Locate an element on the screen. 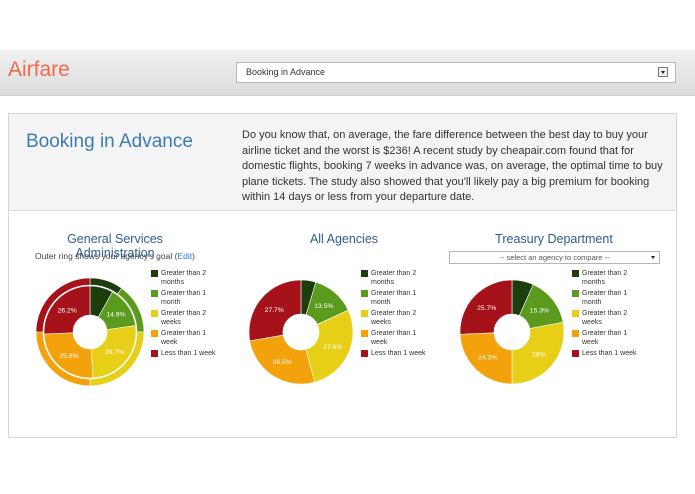 The image size is (695, 494). slice-label-gt-1-week: 26.5% is located at coordinates (282, 362).